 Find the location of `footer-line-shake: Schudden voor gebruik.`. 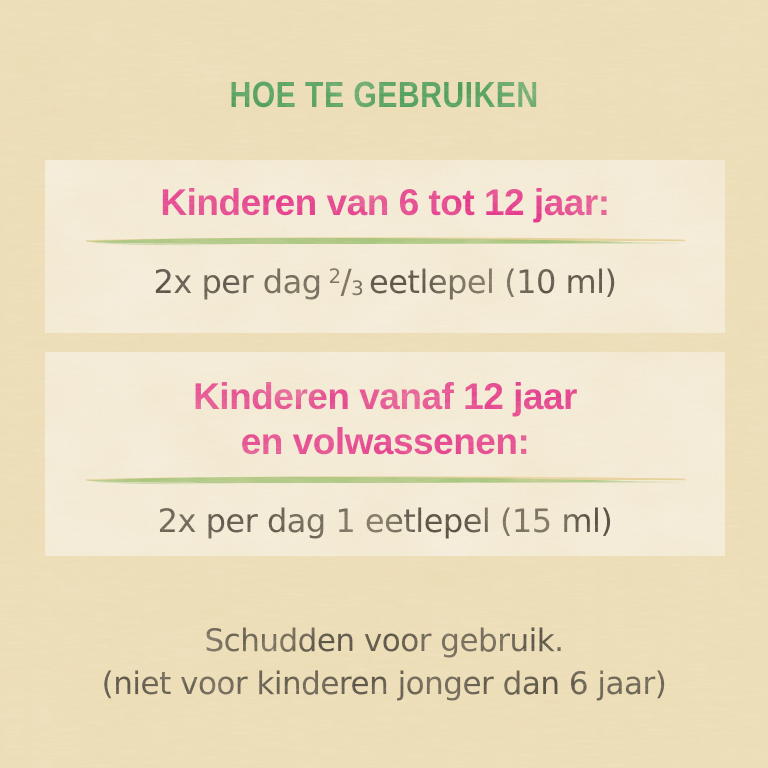

footer-line-shake: Schudden voor gebruik. is located at coordinates (384, 641).